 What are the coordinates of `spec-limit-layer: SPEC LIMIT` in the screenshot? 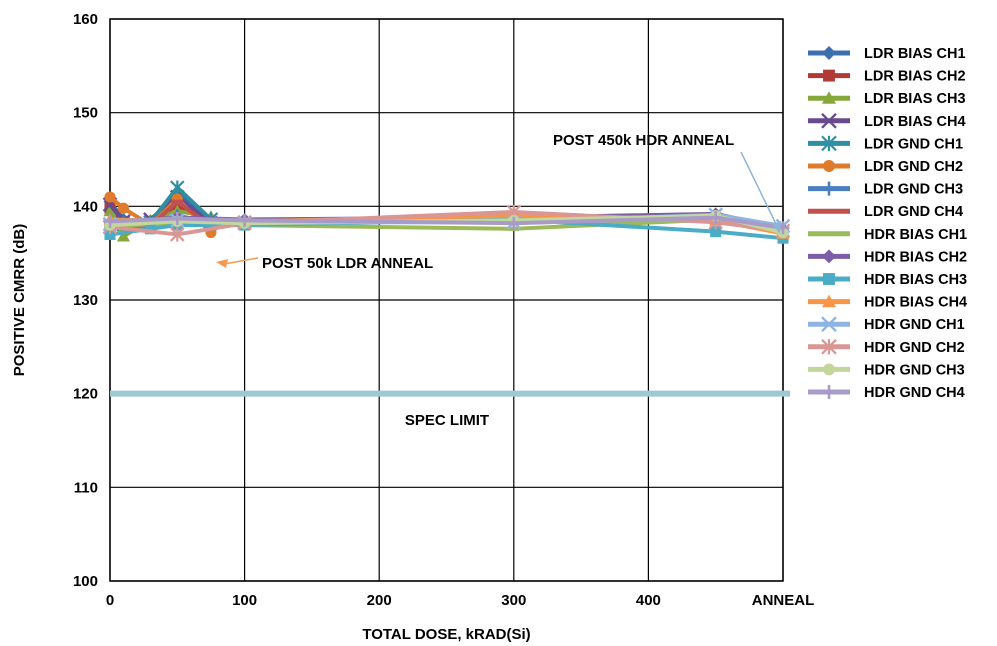 It's located at (450, 409).